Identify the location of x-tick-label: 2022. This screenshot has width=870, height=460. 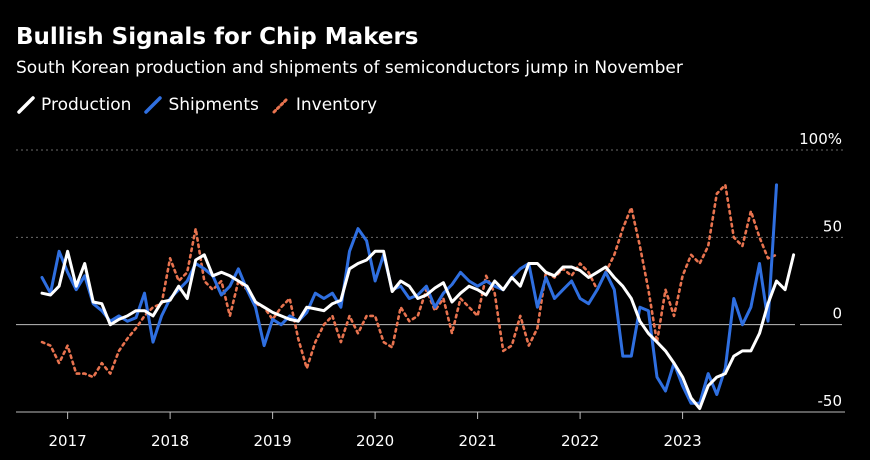
(580, 441).